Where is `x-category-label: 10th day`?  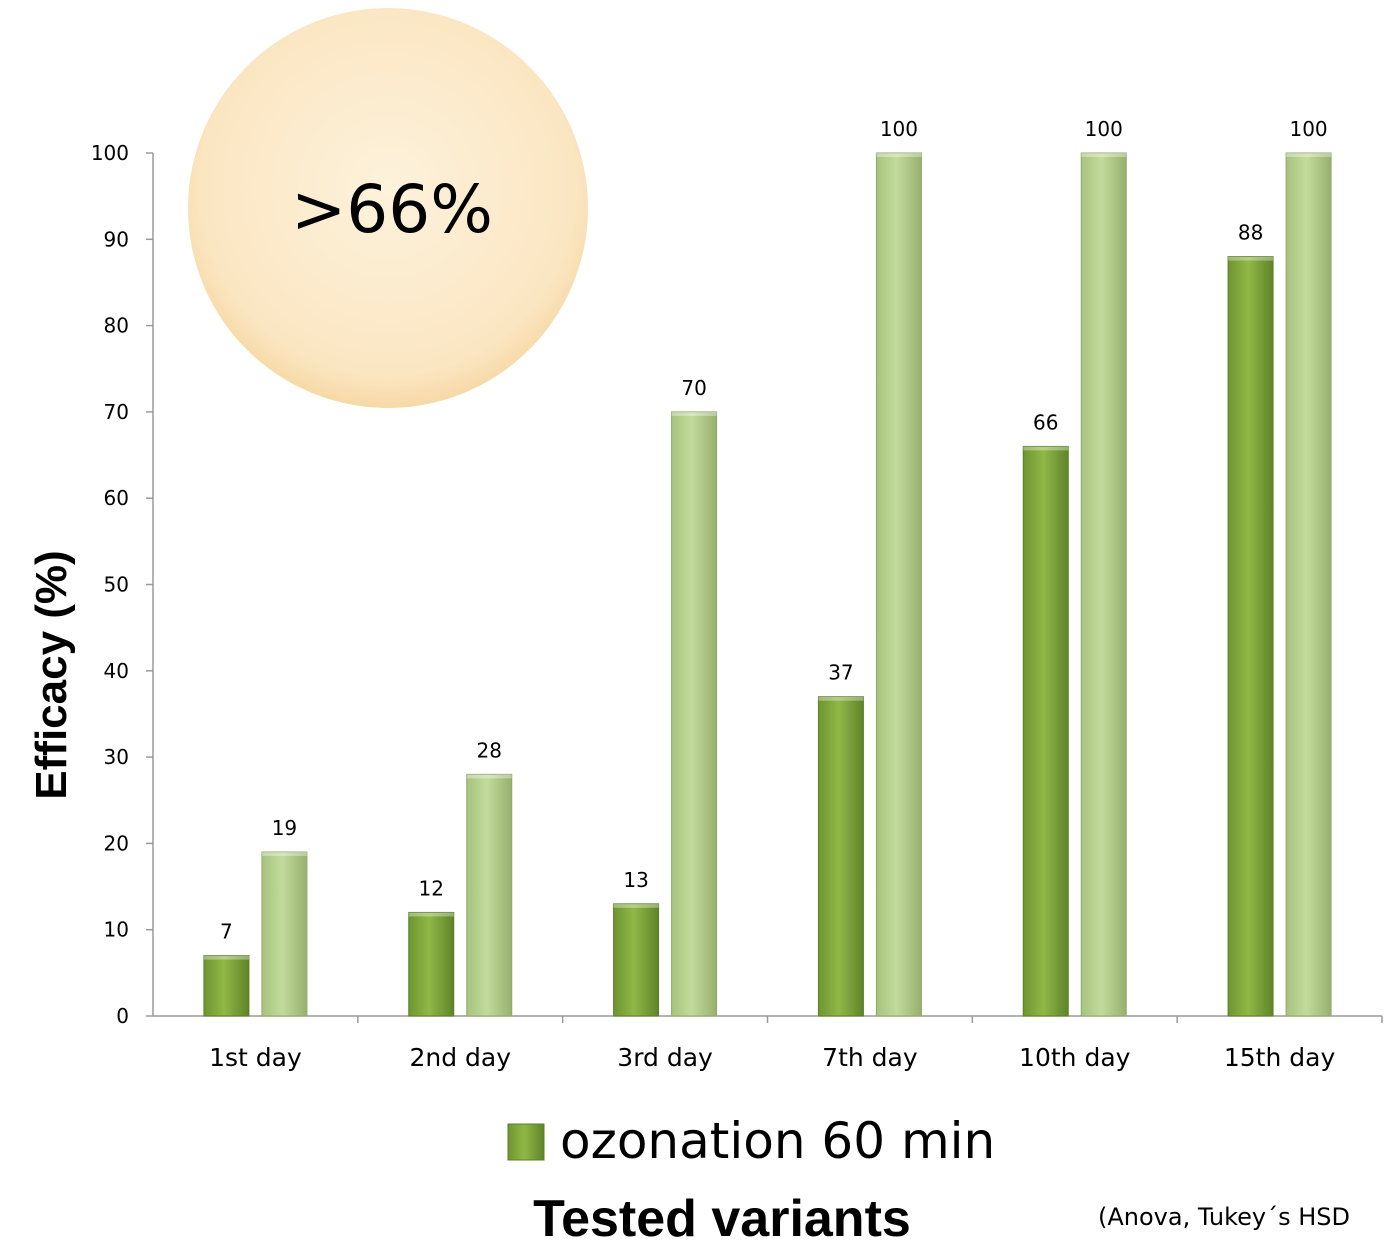
x-category-label: 10th day is located at coordinates (1075, 1057).